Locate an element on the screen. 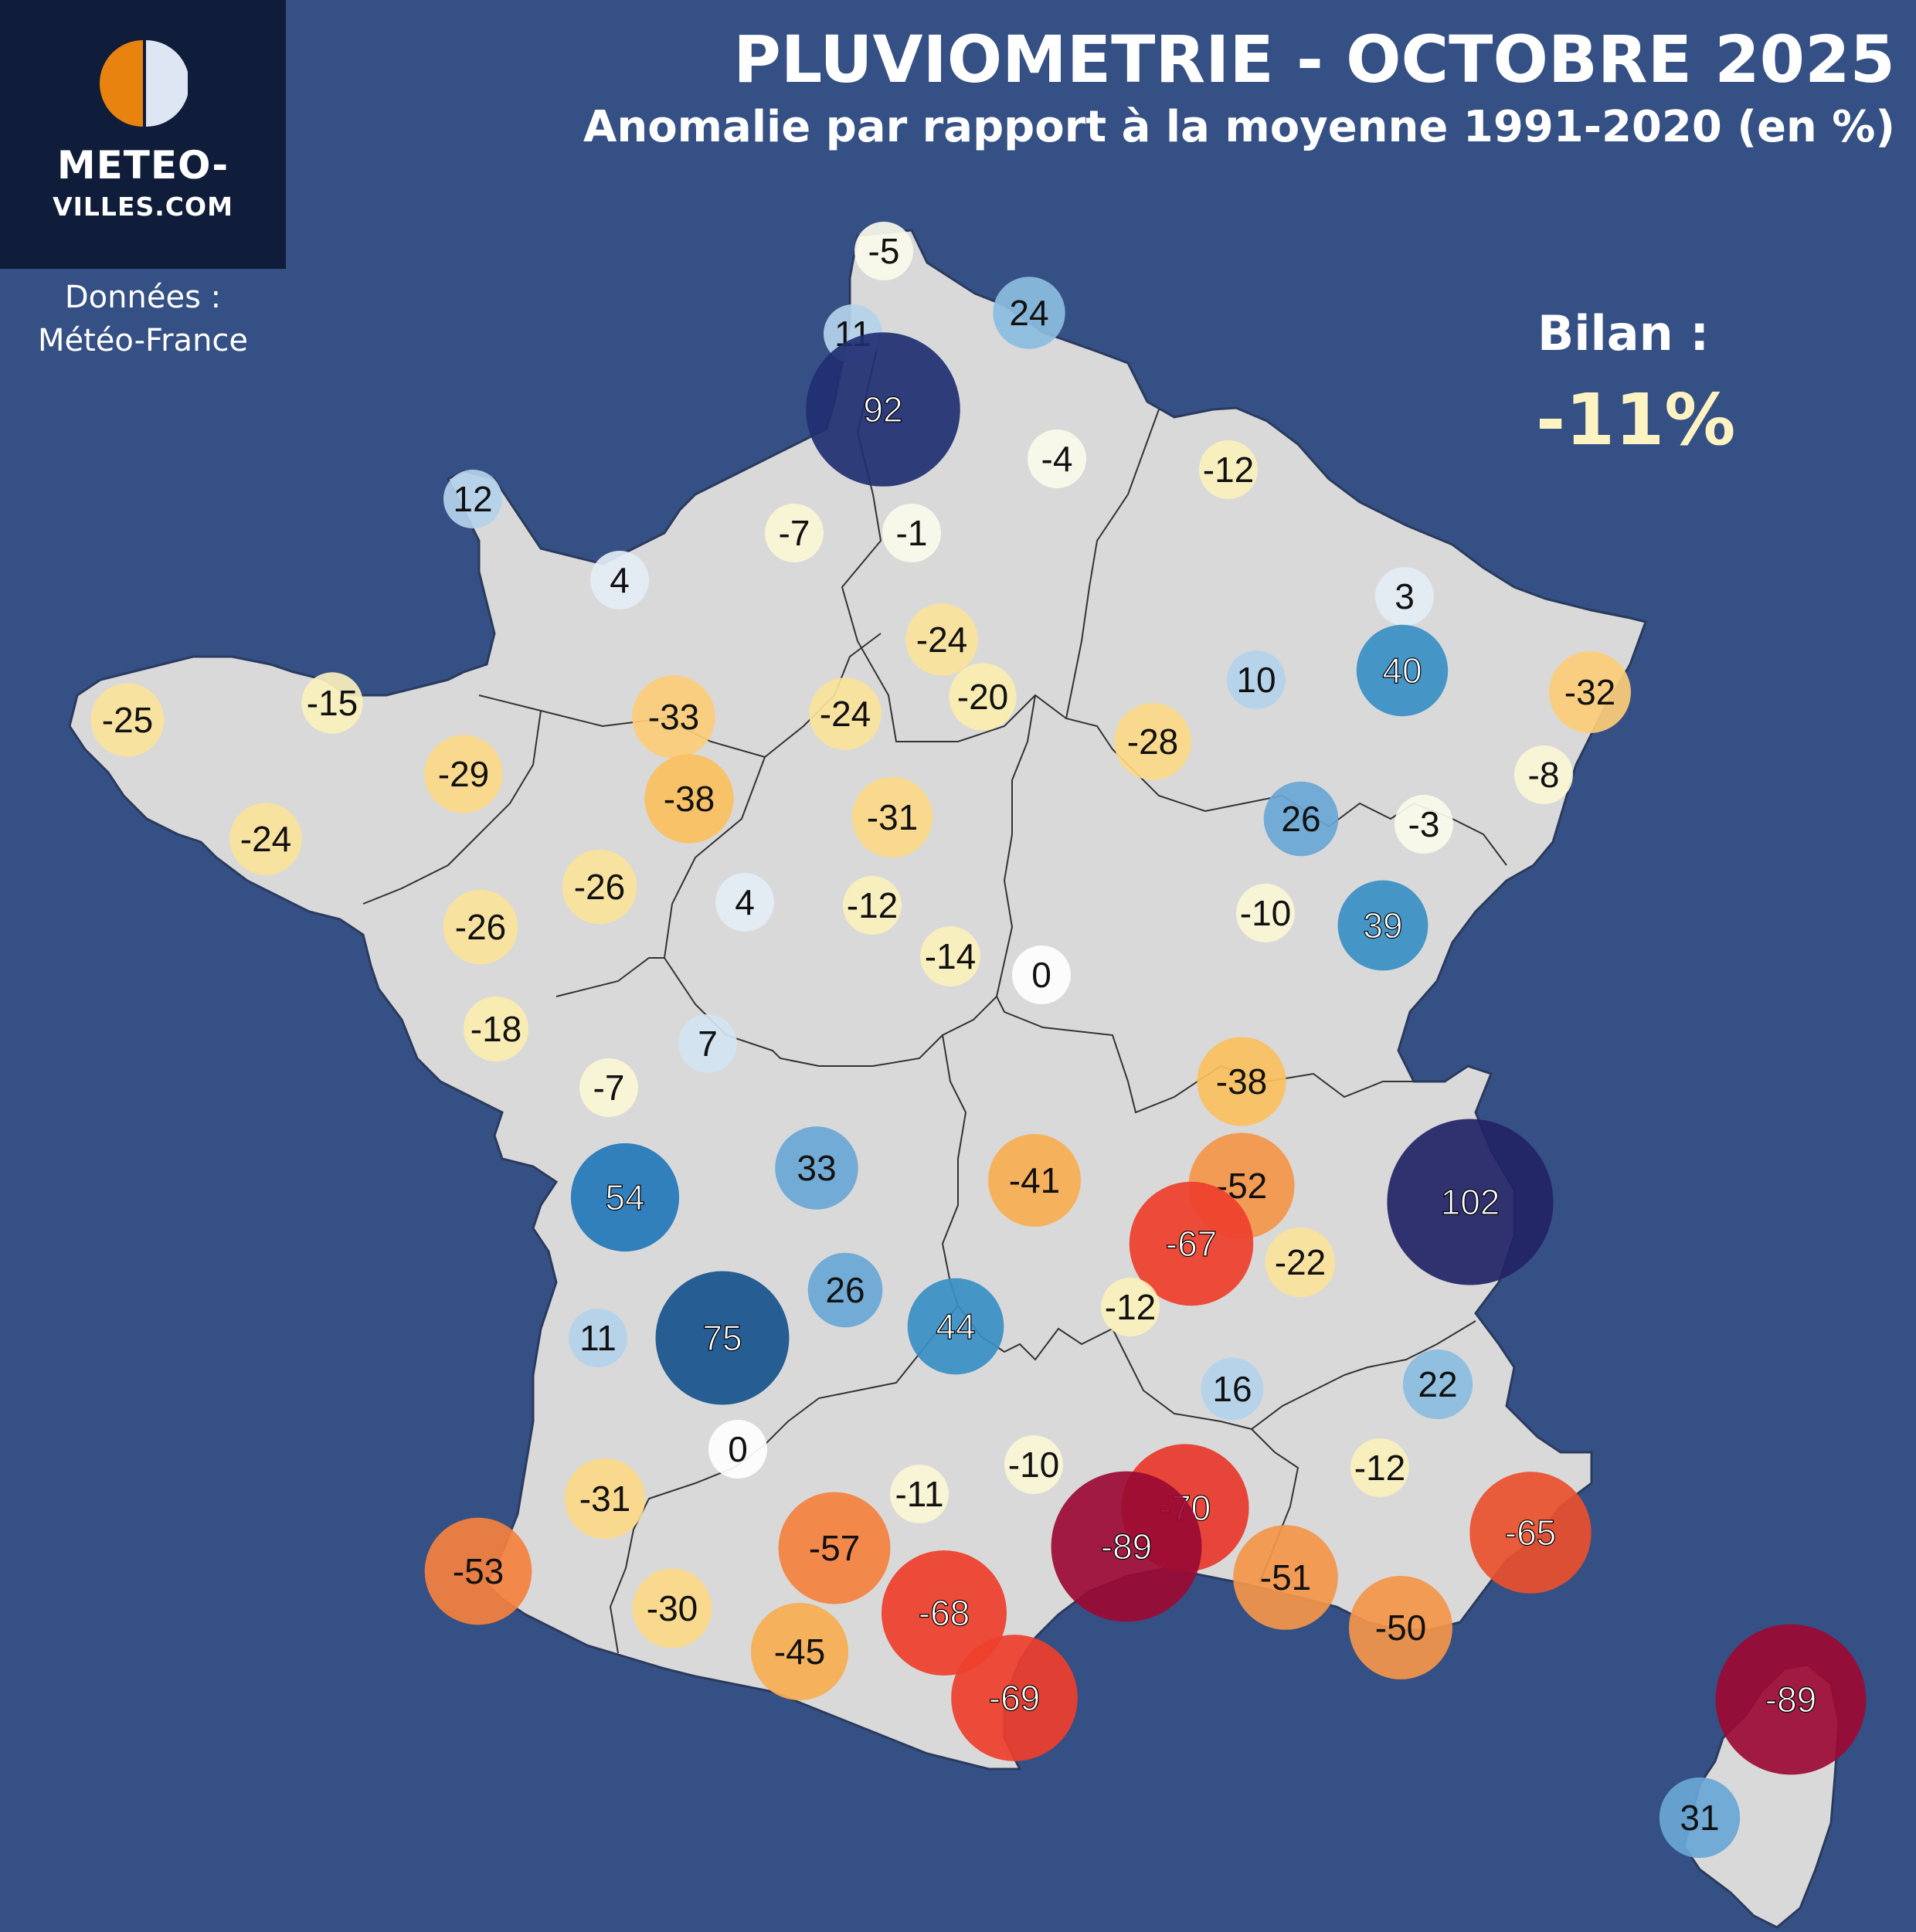 Image resolution: width=1916 pixels, height=1932 pixels. station-bubble: -41 is located at coordinates (1035, 1180).